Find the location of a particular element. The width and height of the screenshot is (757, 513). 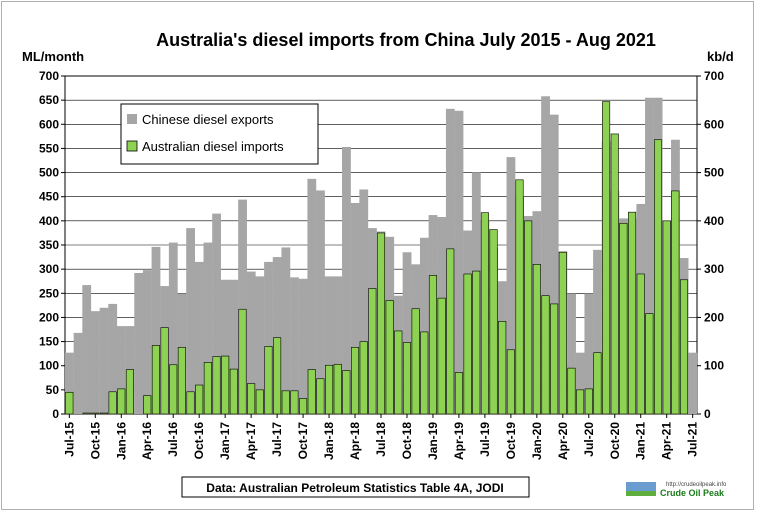

x-tick-Apr-20: Apr-20 is located at coordinates (563, 441).